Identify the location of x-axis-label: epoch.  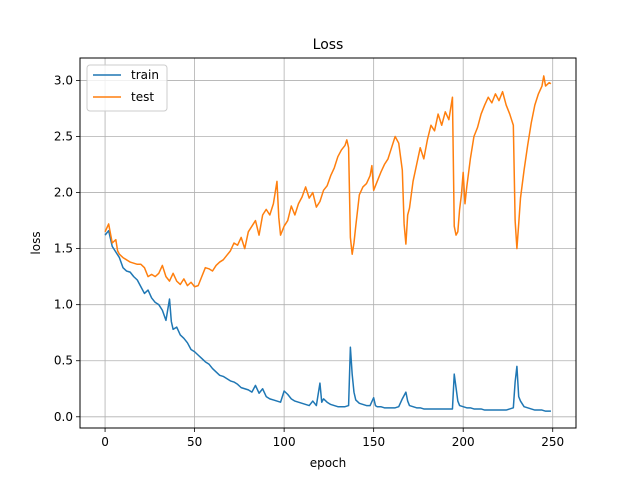
(328, 463).